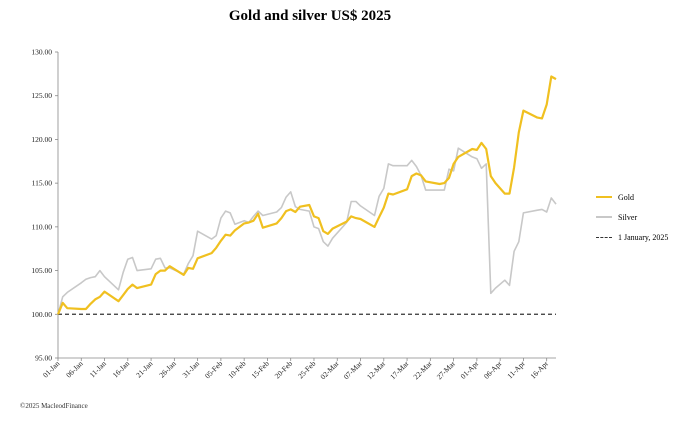 The image size is (682, 422). I want to click on x-tick-label: 25-Feb, so click(307, 370).